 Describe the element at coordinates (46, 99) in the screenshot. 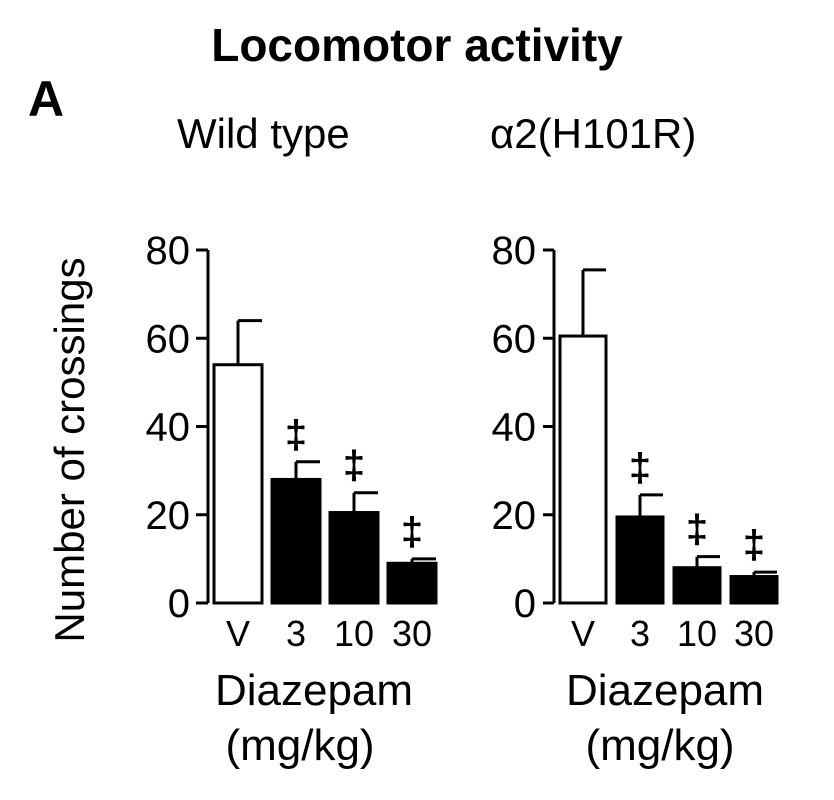

I see `panel-label: A` at that location.